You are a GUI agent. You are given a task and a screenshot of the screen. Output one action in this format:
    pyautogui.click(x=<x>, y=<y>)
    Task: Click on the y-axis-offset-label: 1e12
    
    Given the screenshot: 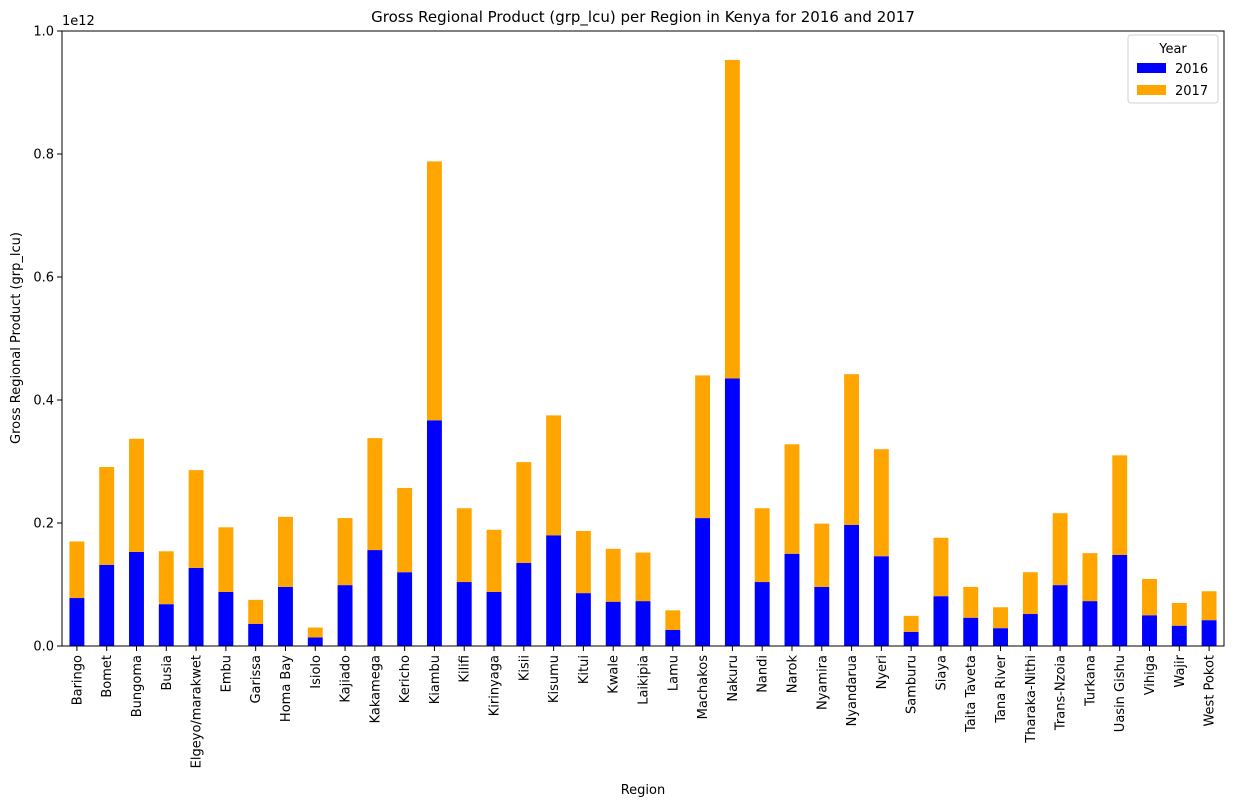 What is the action you would take?
    pyautogui.click(x=78, y=21)
    